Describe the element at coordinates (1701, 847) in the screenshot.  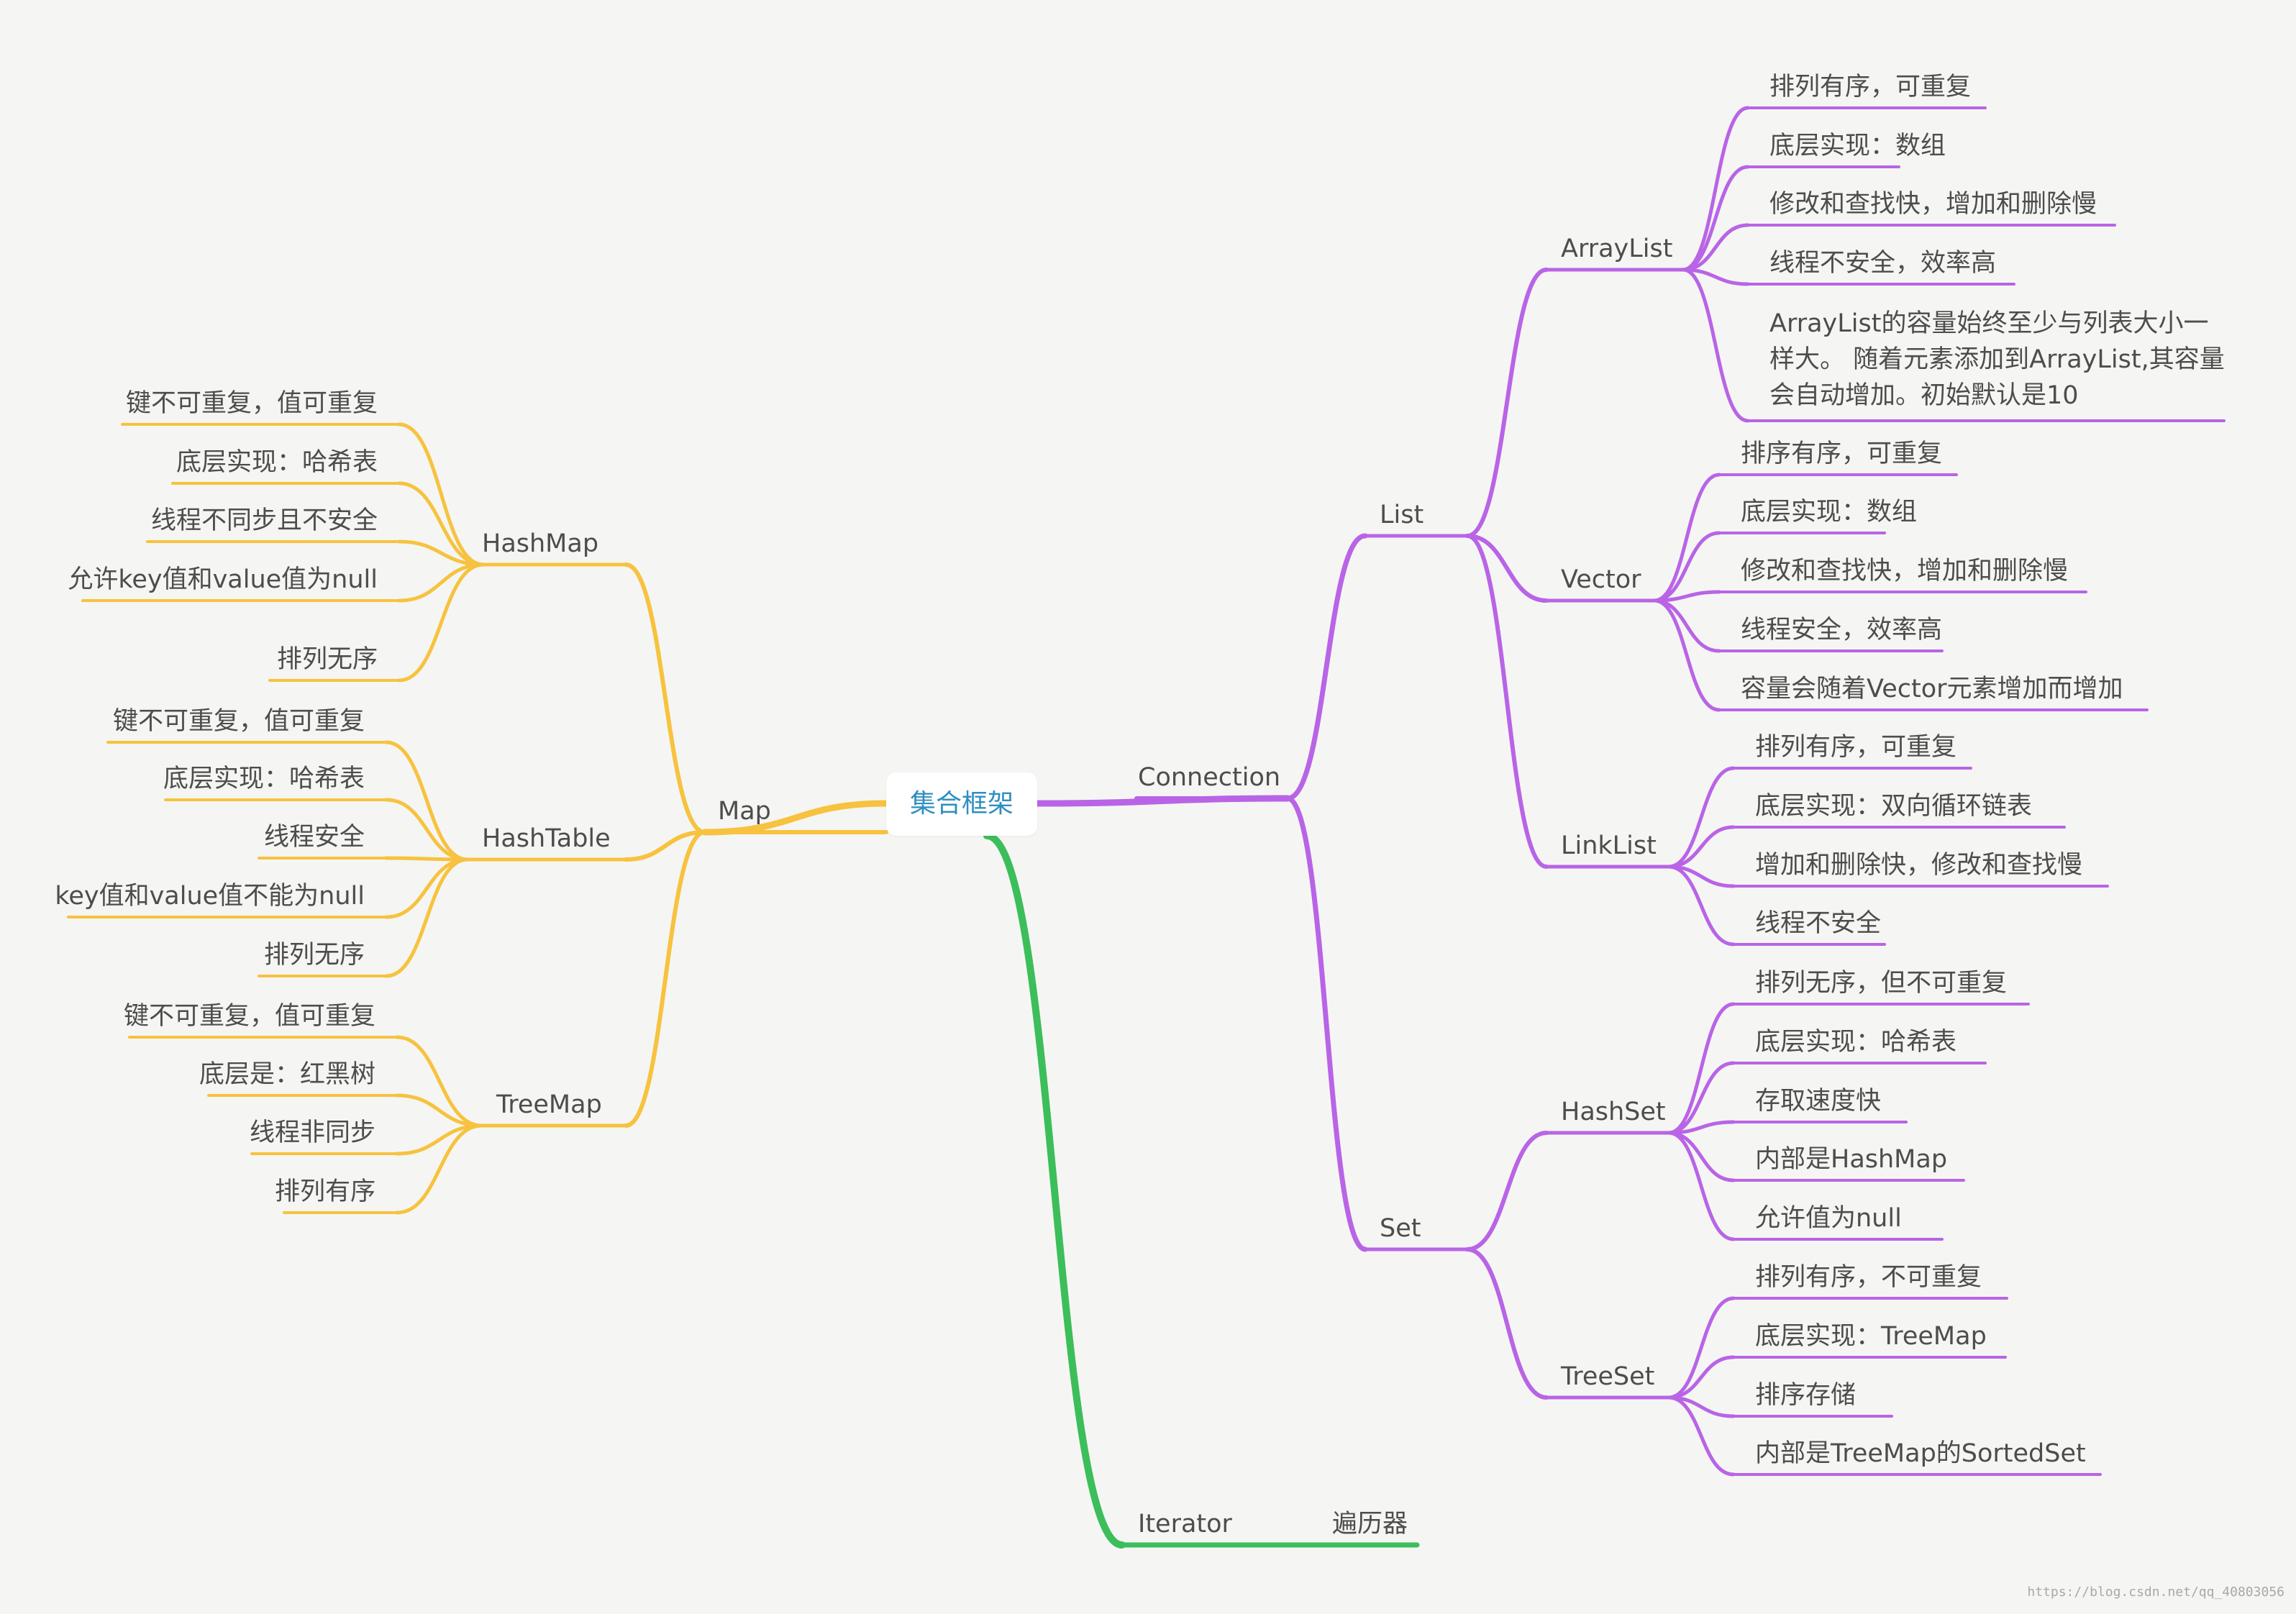
I see `linklist-item-1-link` at that location.